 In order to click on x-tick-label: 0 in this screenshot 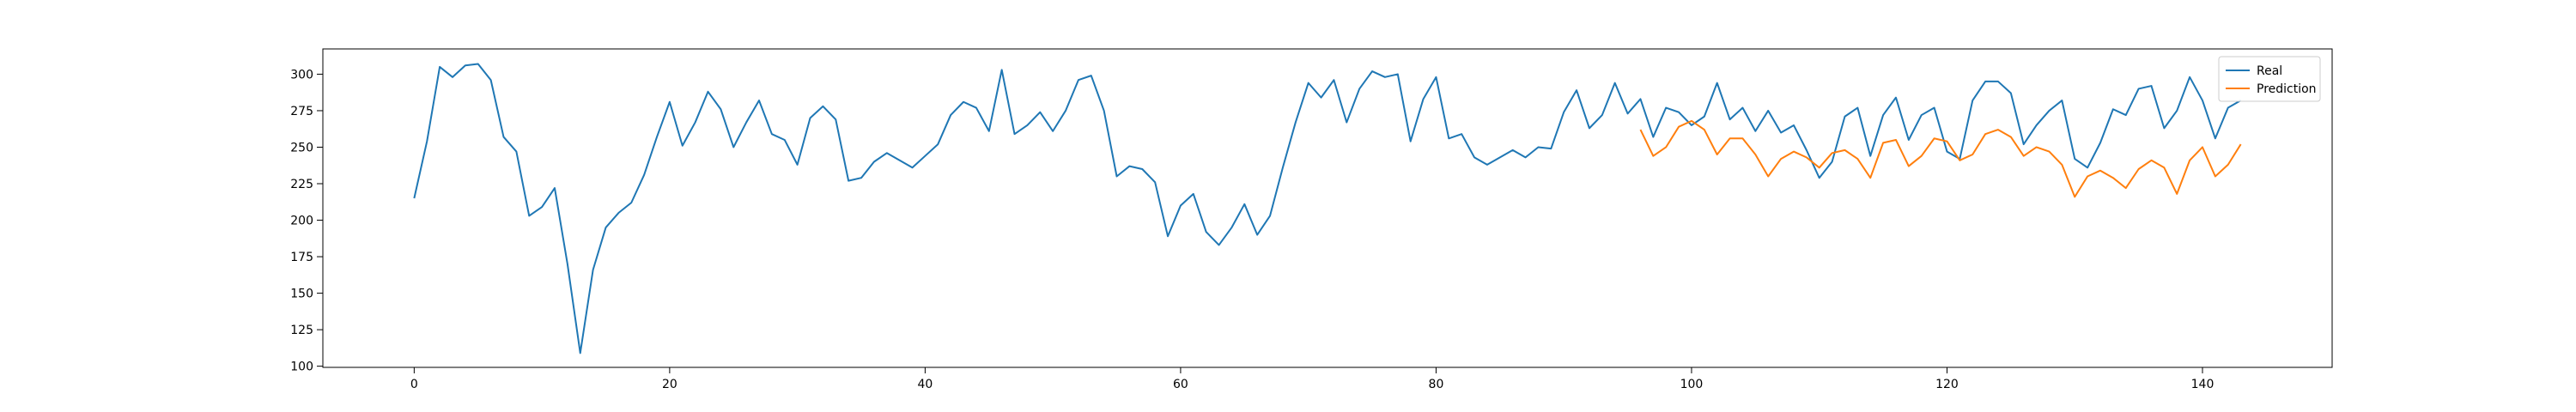, I will do `click(414, 384)`.